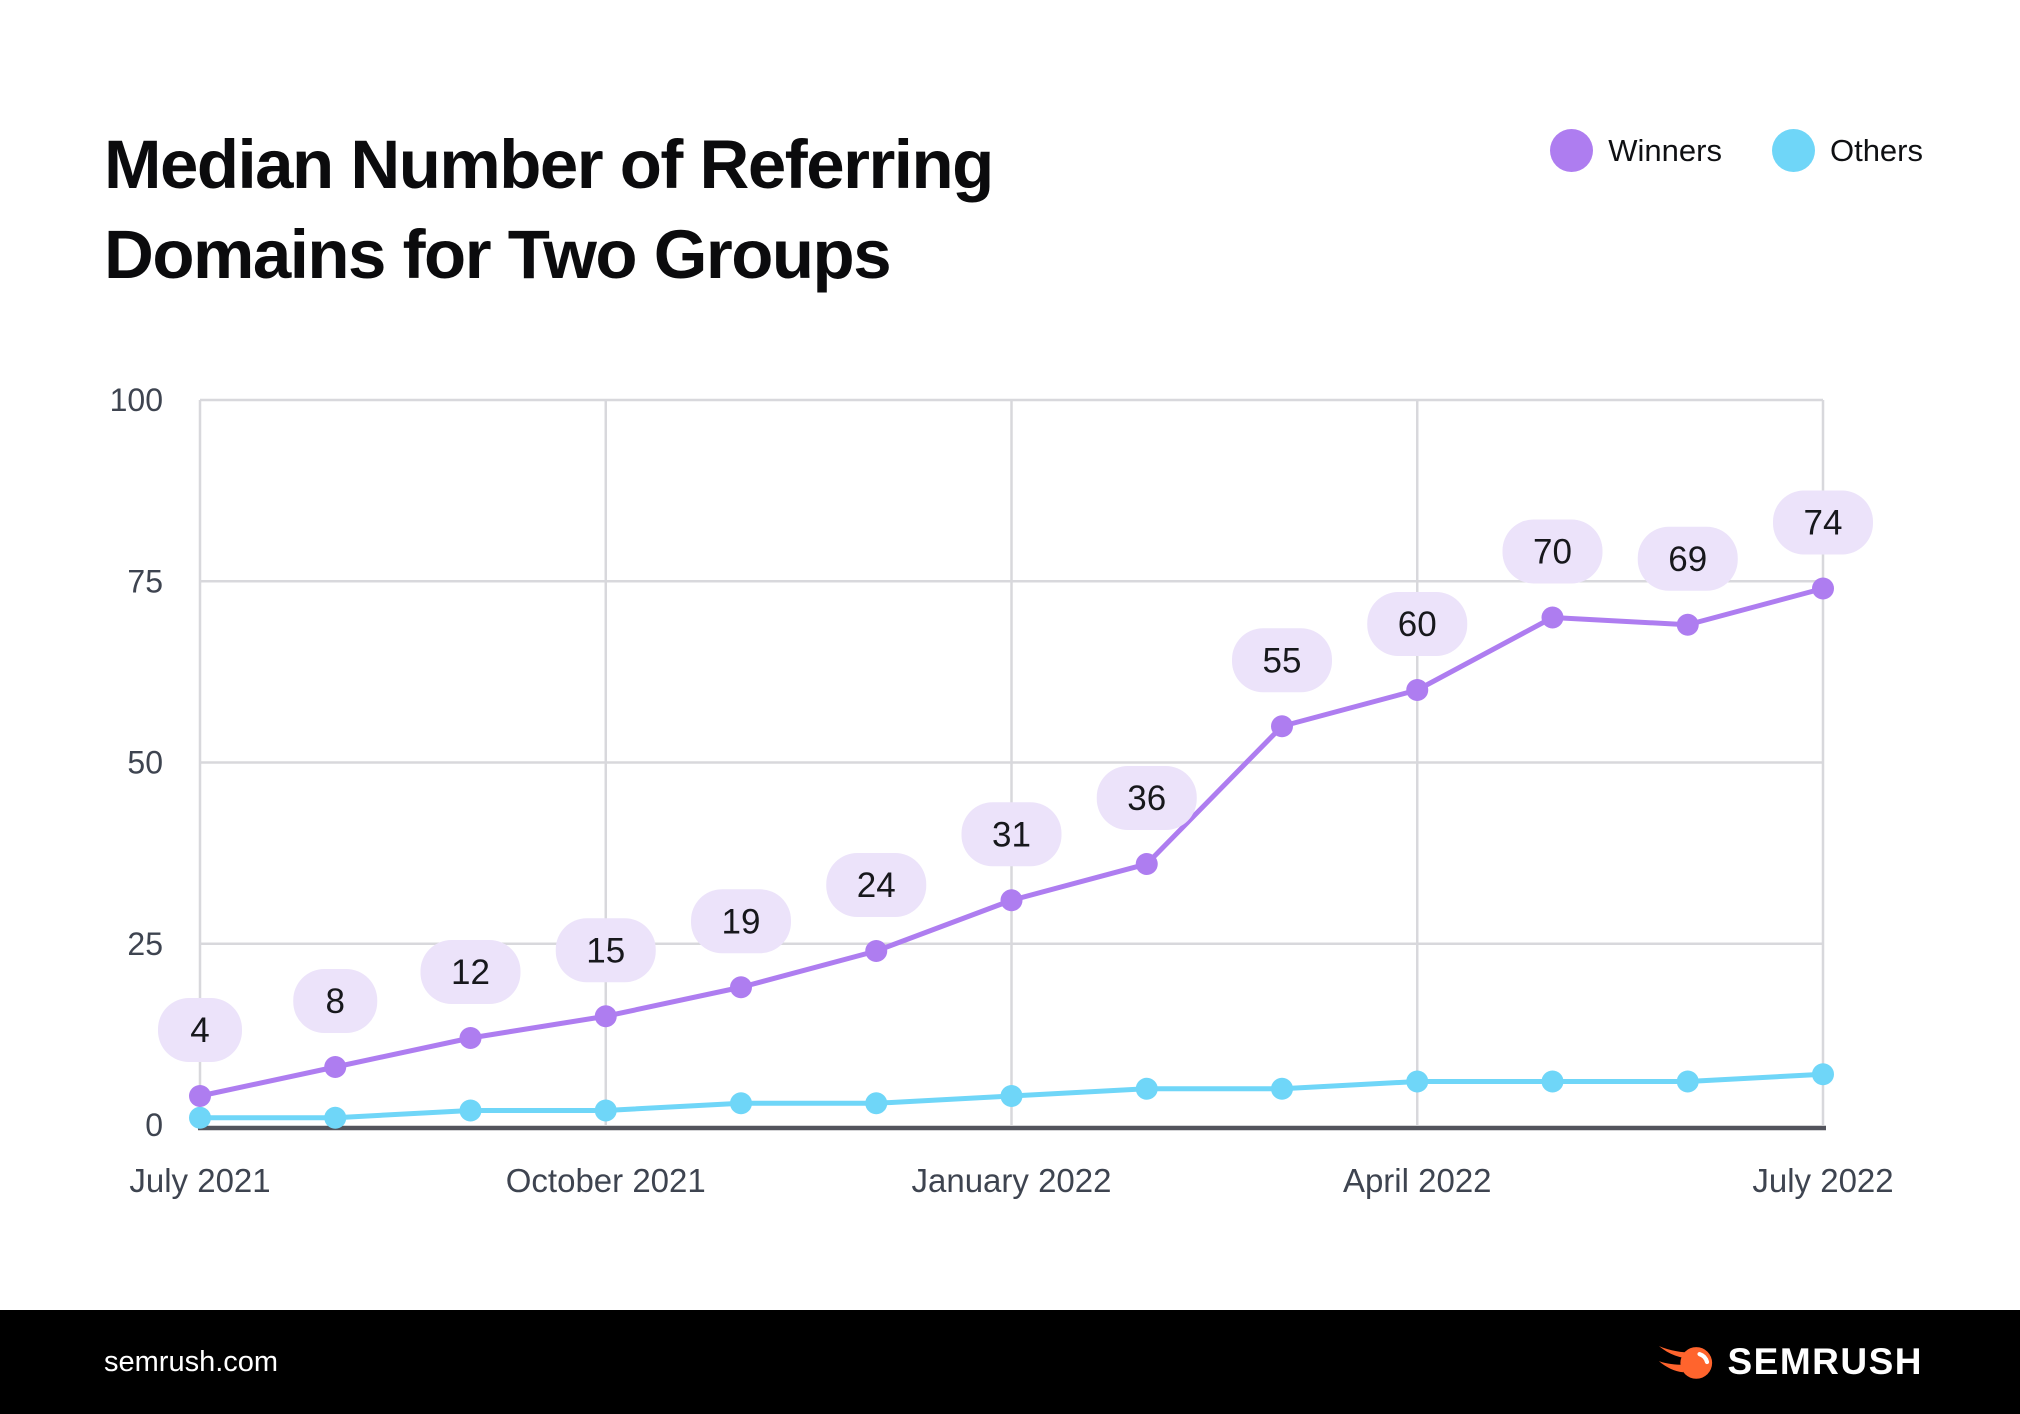 The height and width of the screenshot is (1414, 2020). What do you see at coordinates (154, 1125) in the screenshot?
I see `y-tick-label: 0` at bounding box center [154, 1125].